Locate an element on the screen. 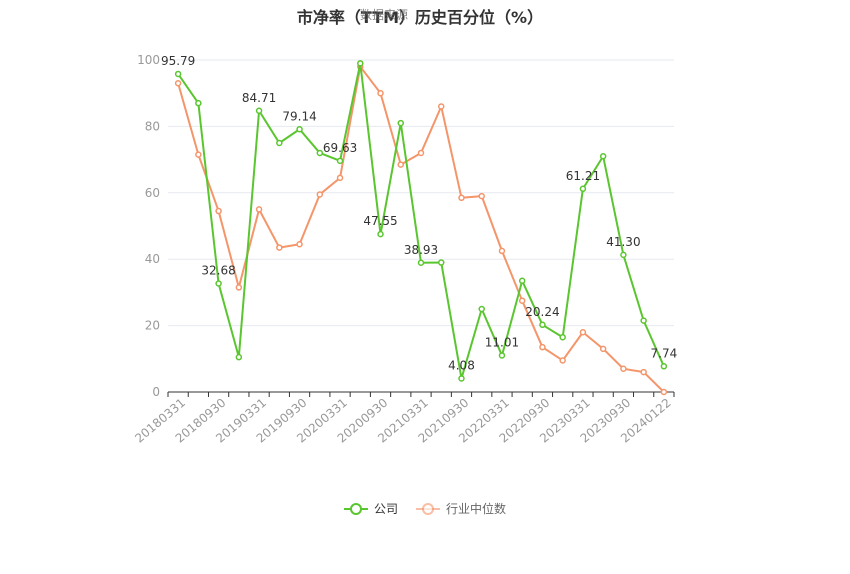 The width and height of the screenshot is (850, 574). legend: 公司 行业中位数 is located at coordinates (425, 508).